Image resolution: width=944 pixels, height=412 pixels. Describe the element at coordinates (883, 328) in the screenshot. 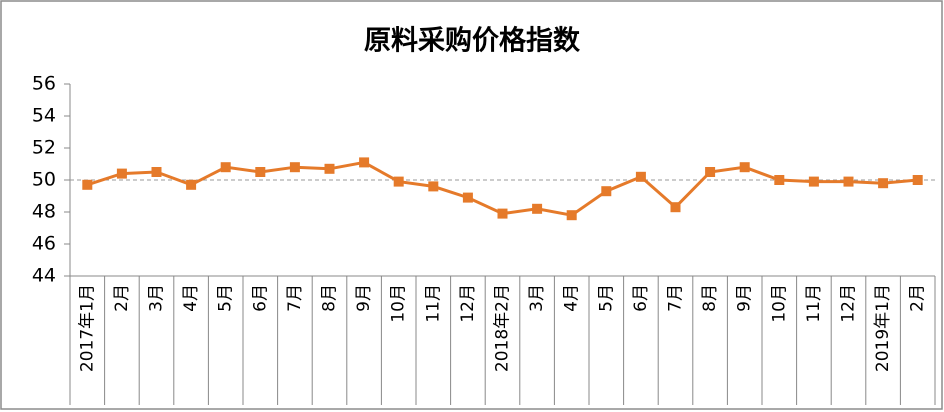

I see `x-tick-label: 2019年1月` at that location.